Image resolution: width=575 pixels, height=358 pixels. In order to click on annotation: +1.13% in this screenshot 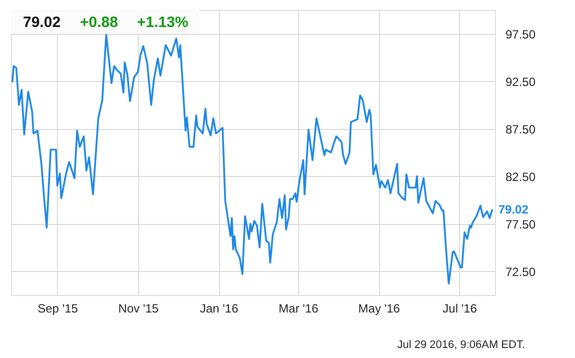, I will do `click(162, 22)`.